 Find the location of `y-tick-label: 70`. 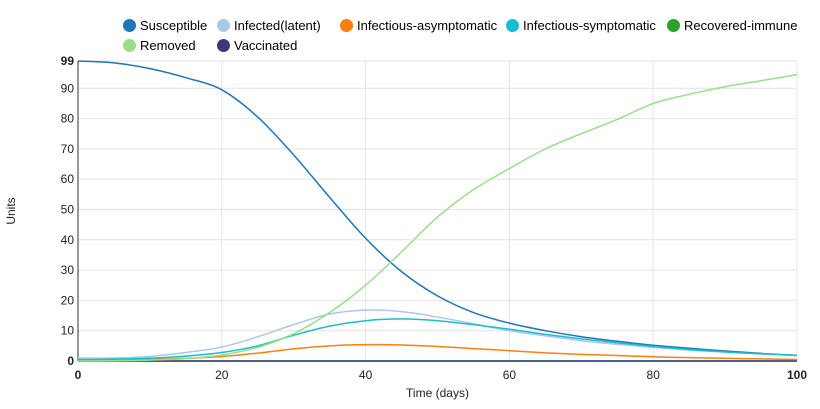

y-tick-label: 70 is located at coordinates (68, 149).